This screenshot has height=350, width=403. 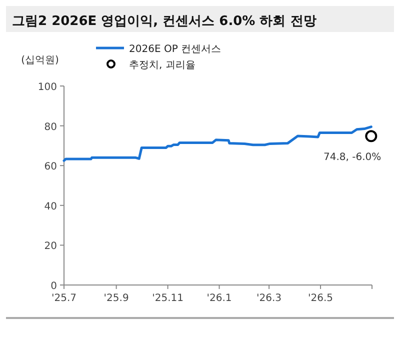 I want to click on y-tick-label: 0, so click(x=53, y=286).